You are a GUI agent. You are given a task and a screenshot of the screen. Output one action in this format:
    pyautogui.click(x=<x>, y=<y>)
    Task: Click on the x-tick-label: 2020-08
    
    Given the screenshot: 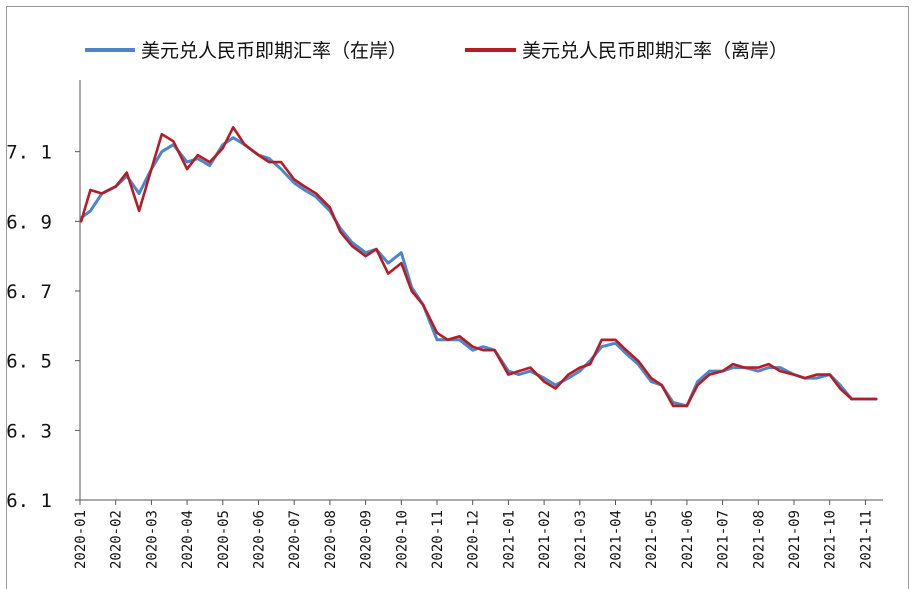 What is the action you would take?
    pyautogui.click(x=331, y=539)
    